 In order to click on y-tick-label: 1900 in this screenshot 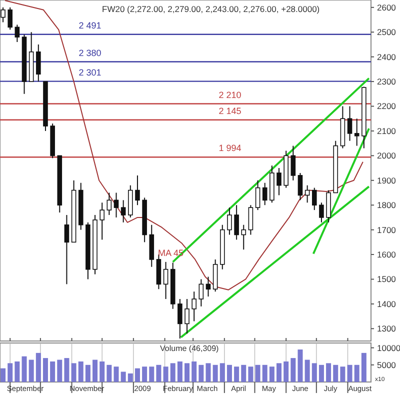, I will do `click(386, 180)`.